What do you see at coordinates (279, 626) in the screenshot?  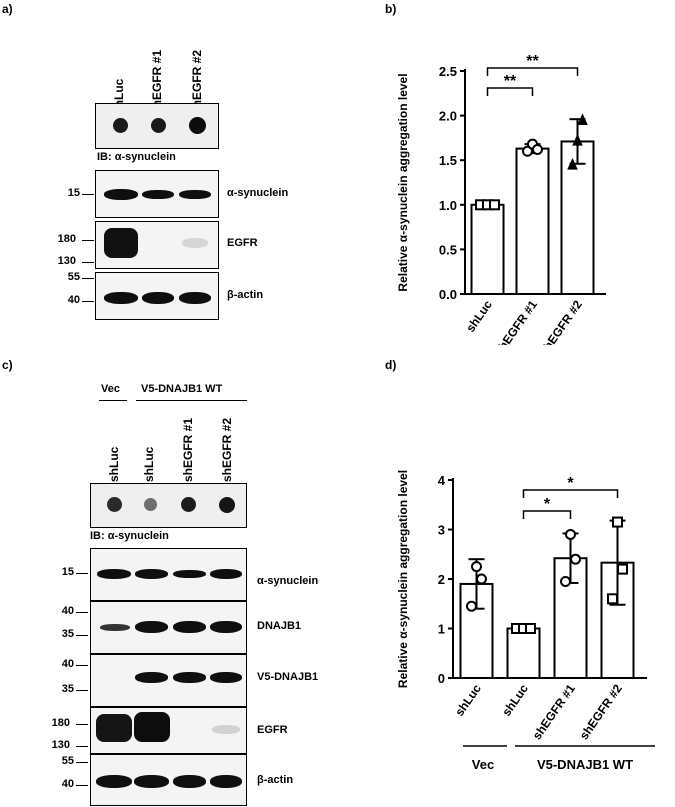 I see `blot-label: DNAJB1` at bounding box center [279, 626].